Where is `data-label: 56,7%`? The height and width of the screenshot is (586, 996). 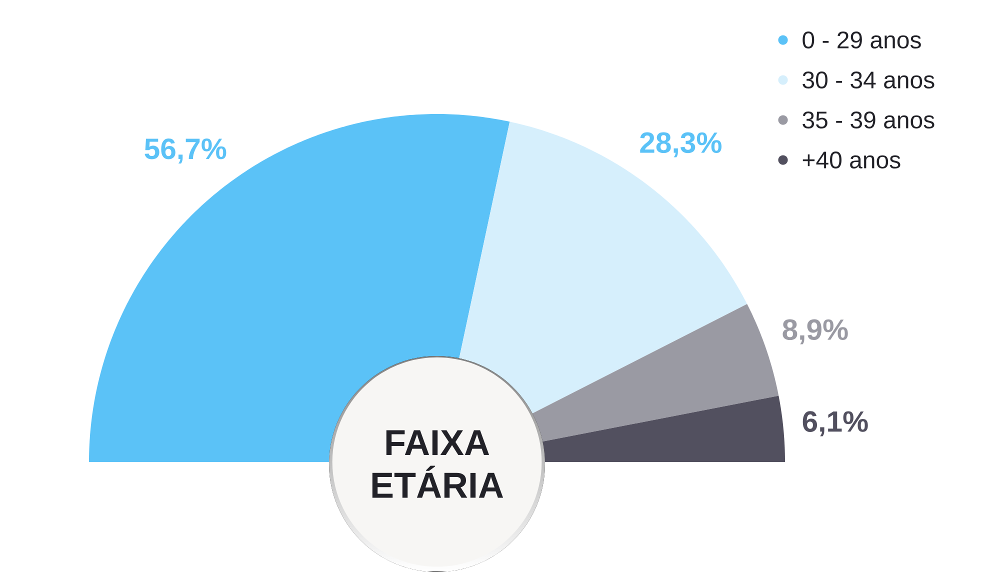
data-label: 56,7% is located at coordinates (185, 151).